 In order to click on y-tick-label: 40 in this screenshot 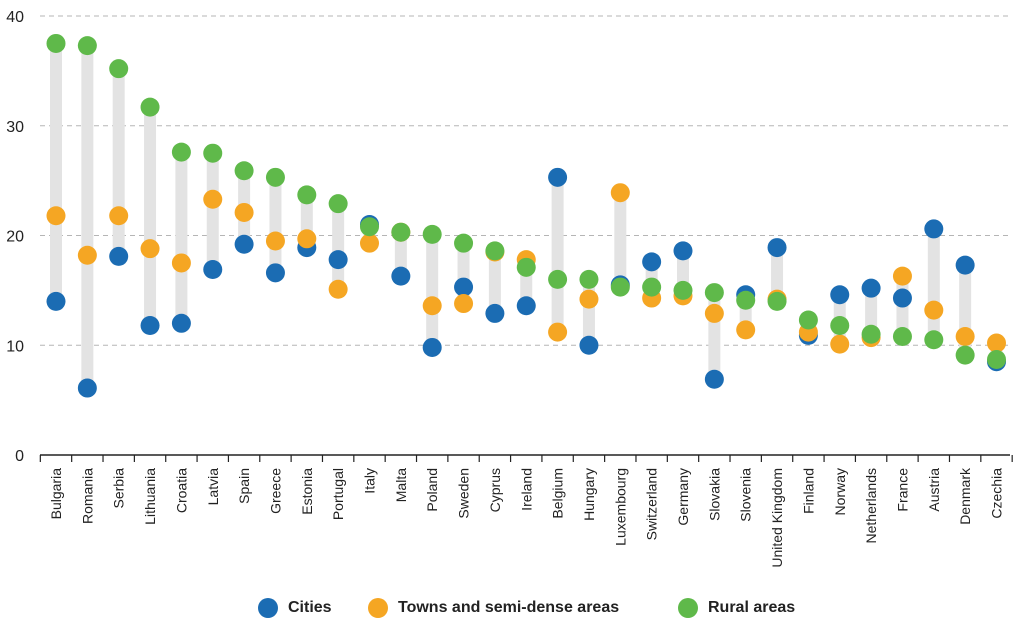, I will do `click(15, 17)`.